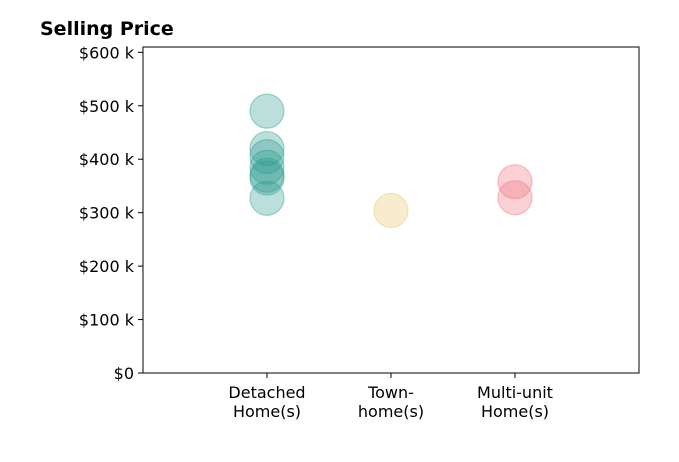 The width and height of the screenshot is (679, 462). Describe the element at coordinates (107, 213) in the screenshot. I see `y-tick-label: $300 k` at that location.